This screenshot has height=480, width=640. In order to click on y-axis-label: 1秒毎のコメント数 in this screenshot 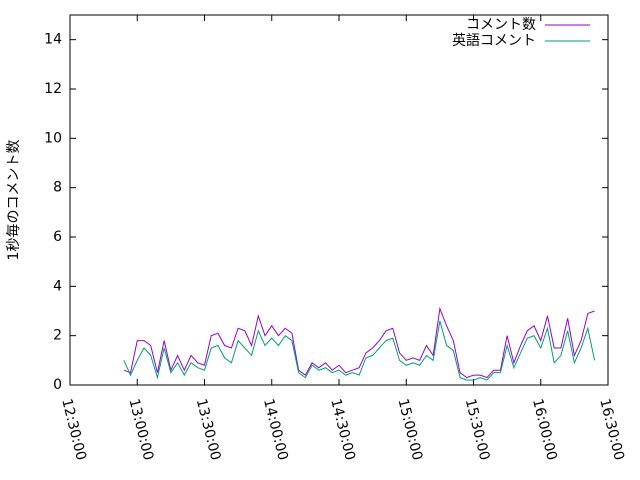, I will do `click(14, 200)`.